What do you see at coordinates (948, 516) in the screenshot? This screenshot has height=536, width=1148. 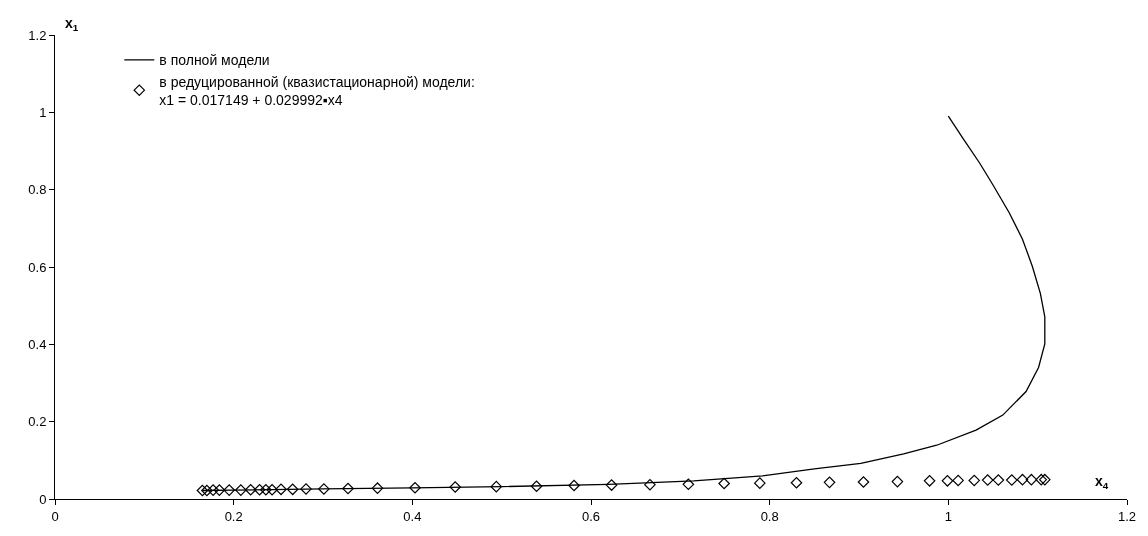 I see `x-tick-label: 1` at bounding box center [948, 516].